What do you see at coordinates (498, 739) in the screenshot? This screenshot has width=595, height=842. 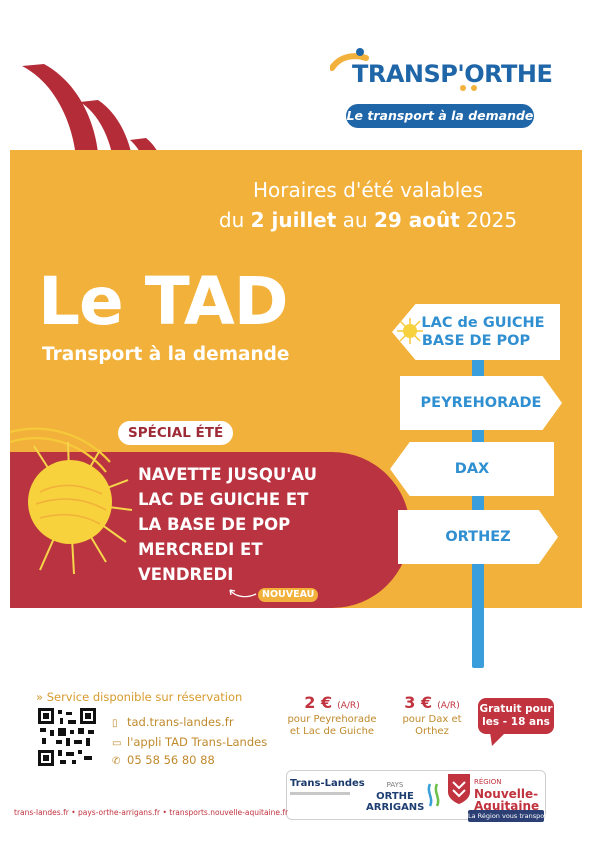 I see `speech-tail` at bounding box center [498, 739].